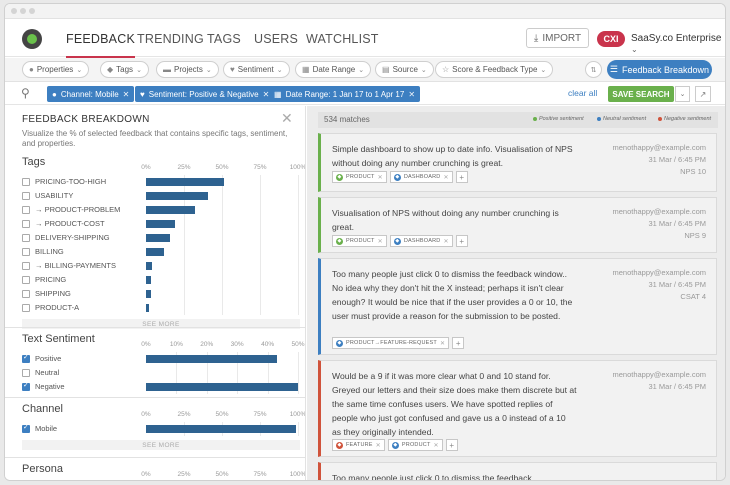  Describe the element at coordinates (71, 209) in the screenshot. I see `breakdown-row: → PRODUCT-PROBLEM` at that location.